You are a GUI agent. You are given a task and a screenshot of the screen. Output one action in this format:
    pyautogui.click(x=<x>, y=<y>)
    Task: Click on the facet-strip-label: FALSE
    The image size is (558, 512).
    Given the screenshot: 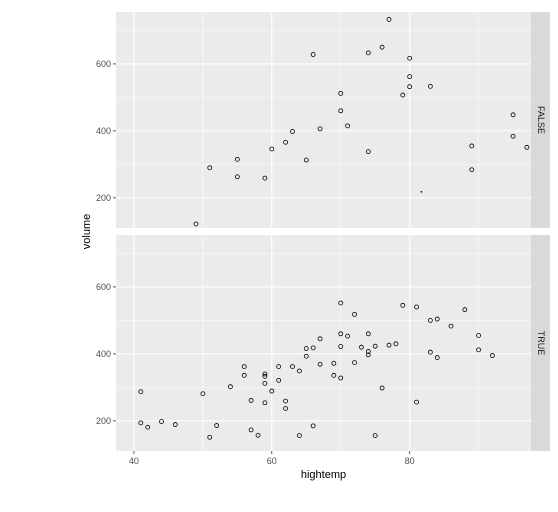 What is the action you would take?
    pyautogui.click(x=541, y=120)
    